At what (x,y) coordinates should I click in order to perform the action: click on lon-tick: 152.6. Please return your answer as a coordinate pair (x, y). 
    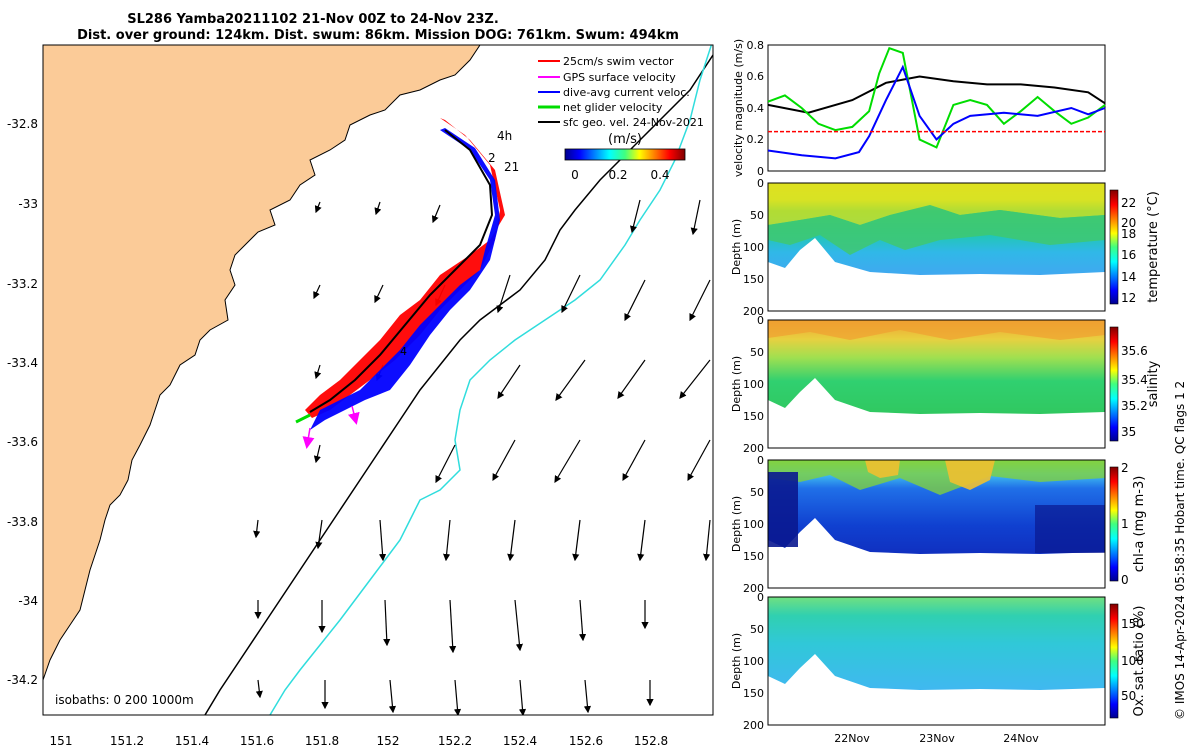
    Looking at the image, I should click on (586, 741).